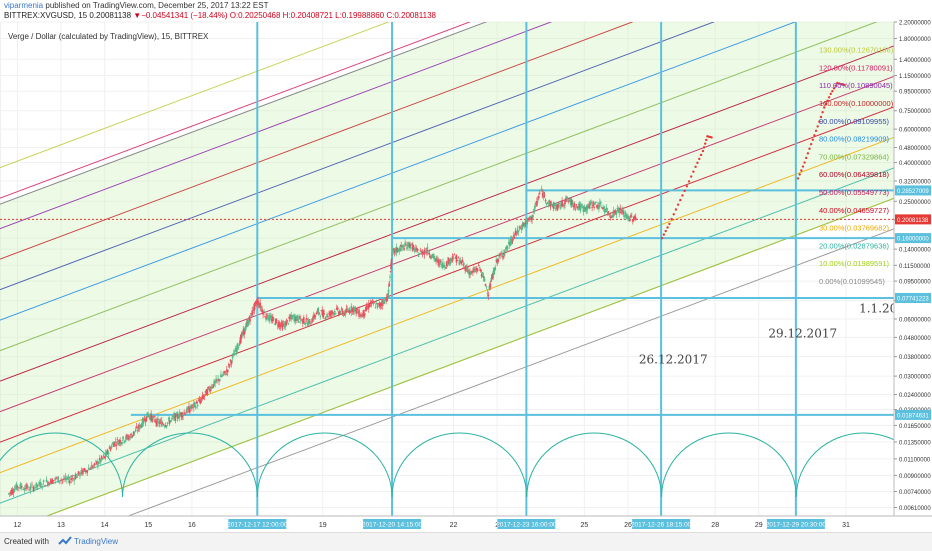 This screenshot has width=932, height=551. What do you see at coordinates (852, 281) in the screenshot?
I see `fib-label: 0.00%(0.01099545)` at bounding box center [852, 281].